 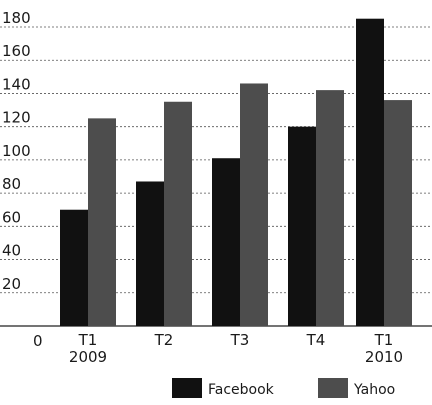 What do you see at coordinates (16, 118) in the screenshot?
I see `y-tick-label: 120` at bounding box center [16, 118].